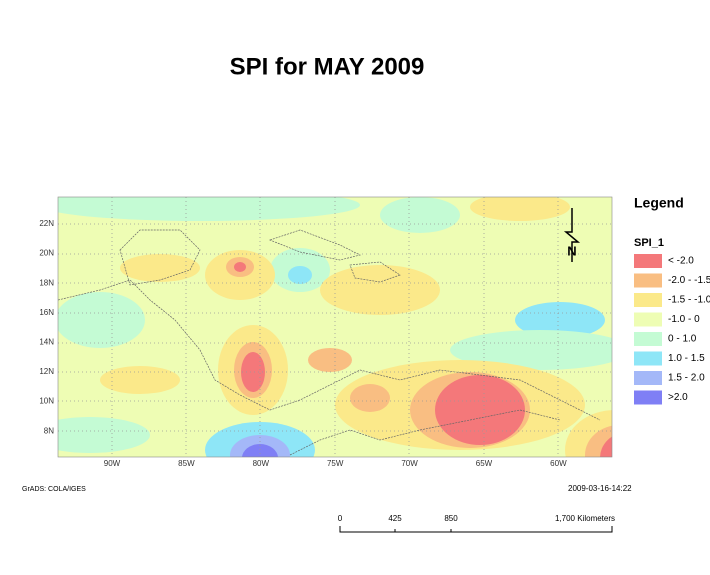 This screenshot has width=710, height=575. I want to click on legend-title: Legend, so click(659, 203).